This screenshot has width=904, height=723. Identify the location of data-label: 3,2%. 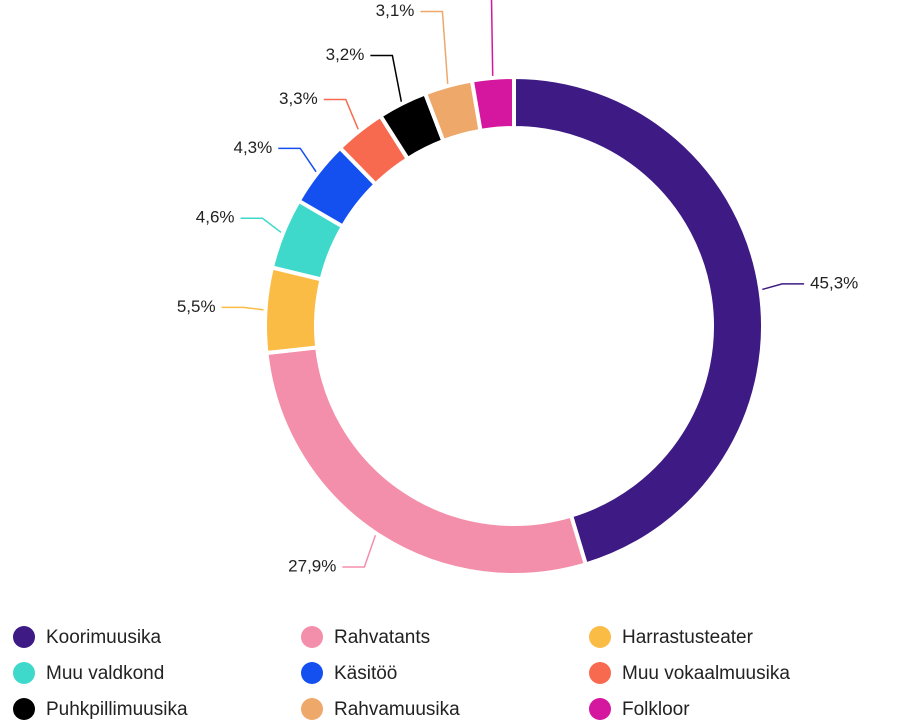
(345, 54).